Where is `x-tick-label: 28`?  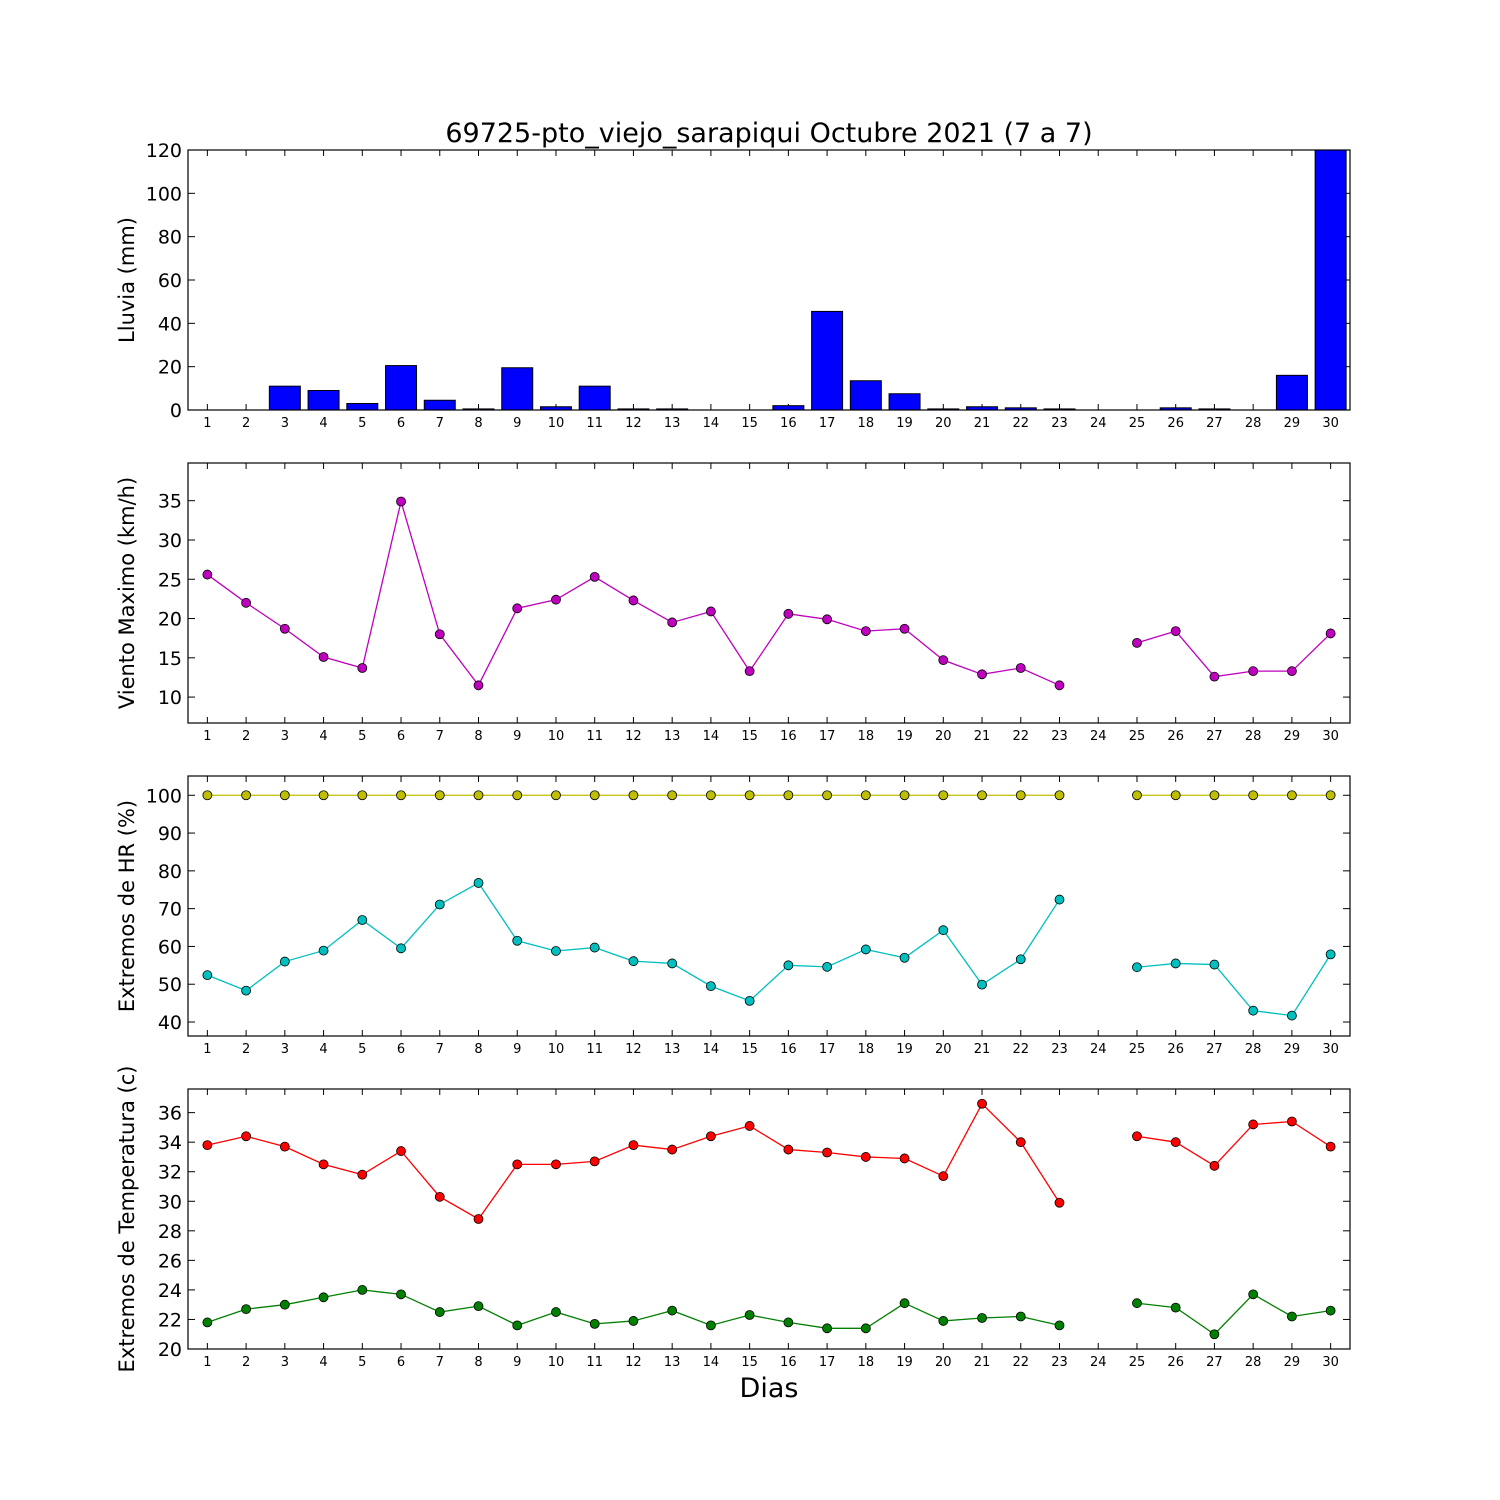
x-tick-label: 28 is located at coordinates (1253, 736).